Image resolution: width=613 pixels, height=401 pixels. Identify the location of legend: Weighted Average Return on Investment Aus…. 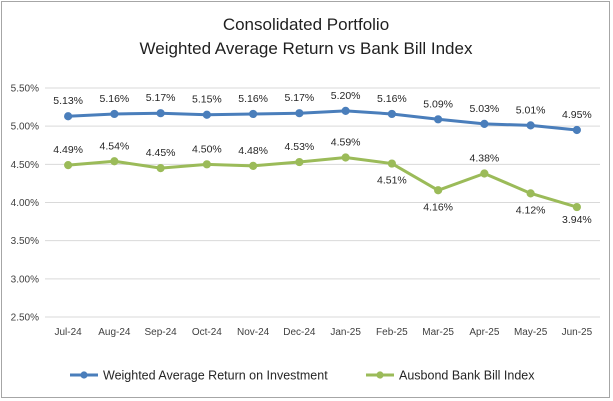
(302, 376).